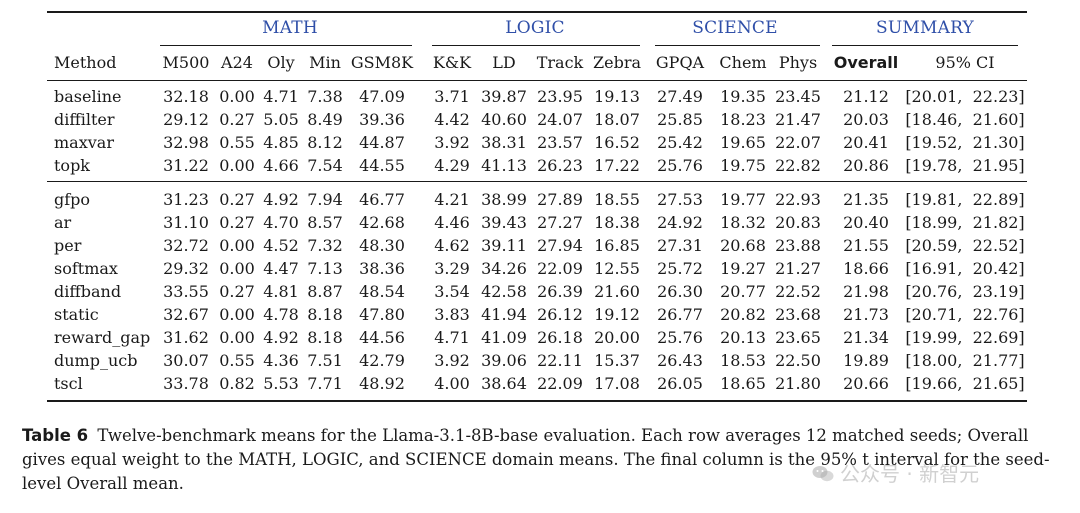 The width and height of the screenshot is (1080, 513). What do you see at coordinates (798, 360) in the screenshot?
I see `table-cell: 22.50` at bounding box center [798, 360].